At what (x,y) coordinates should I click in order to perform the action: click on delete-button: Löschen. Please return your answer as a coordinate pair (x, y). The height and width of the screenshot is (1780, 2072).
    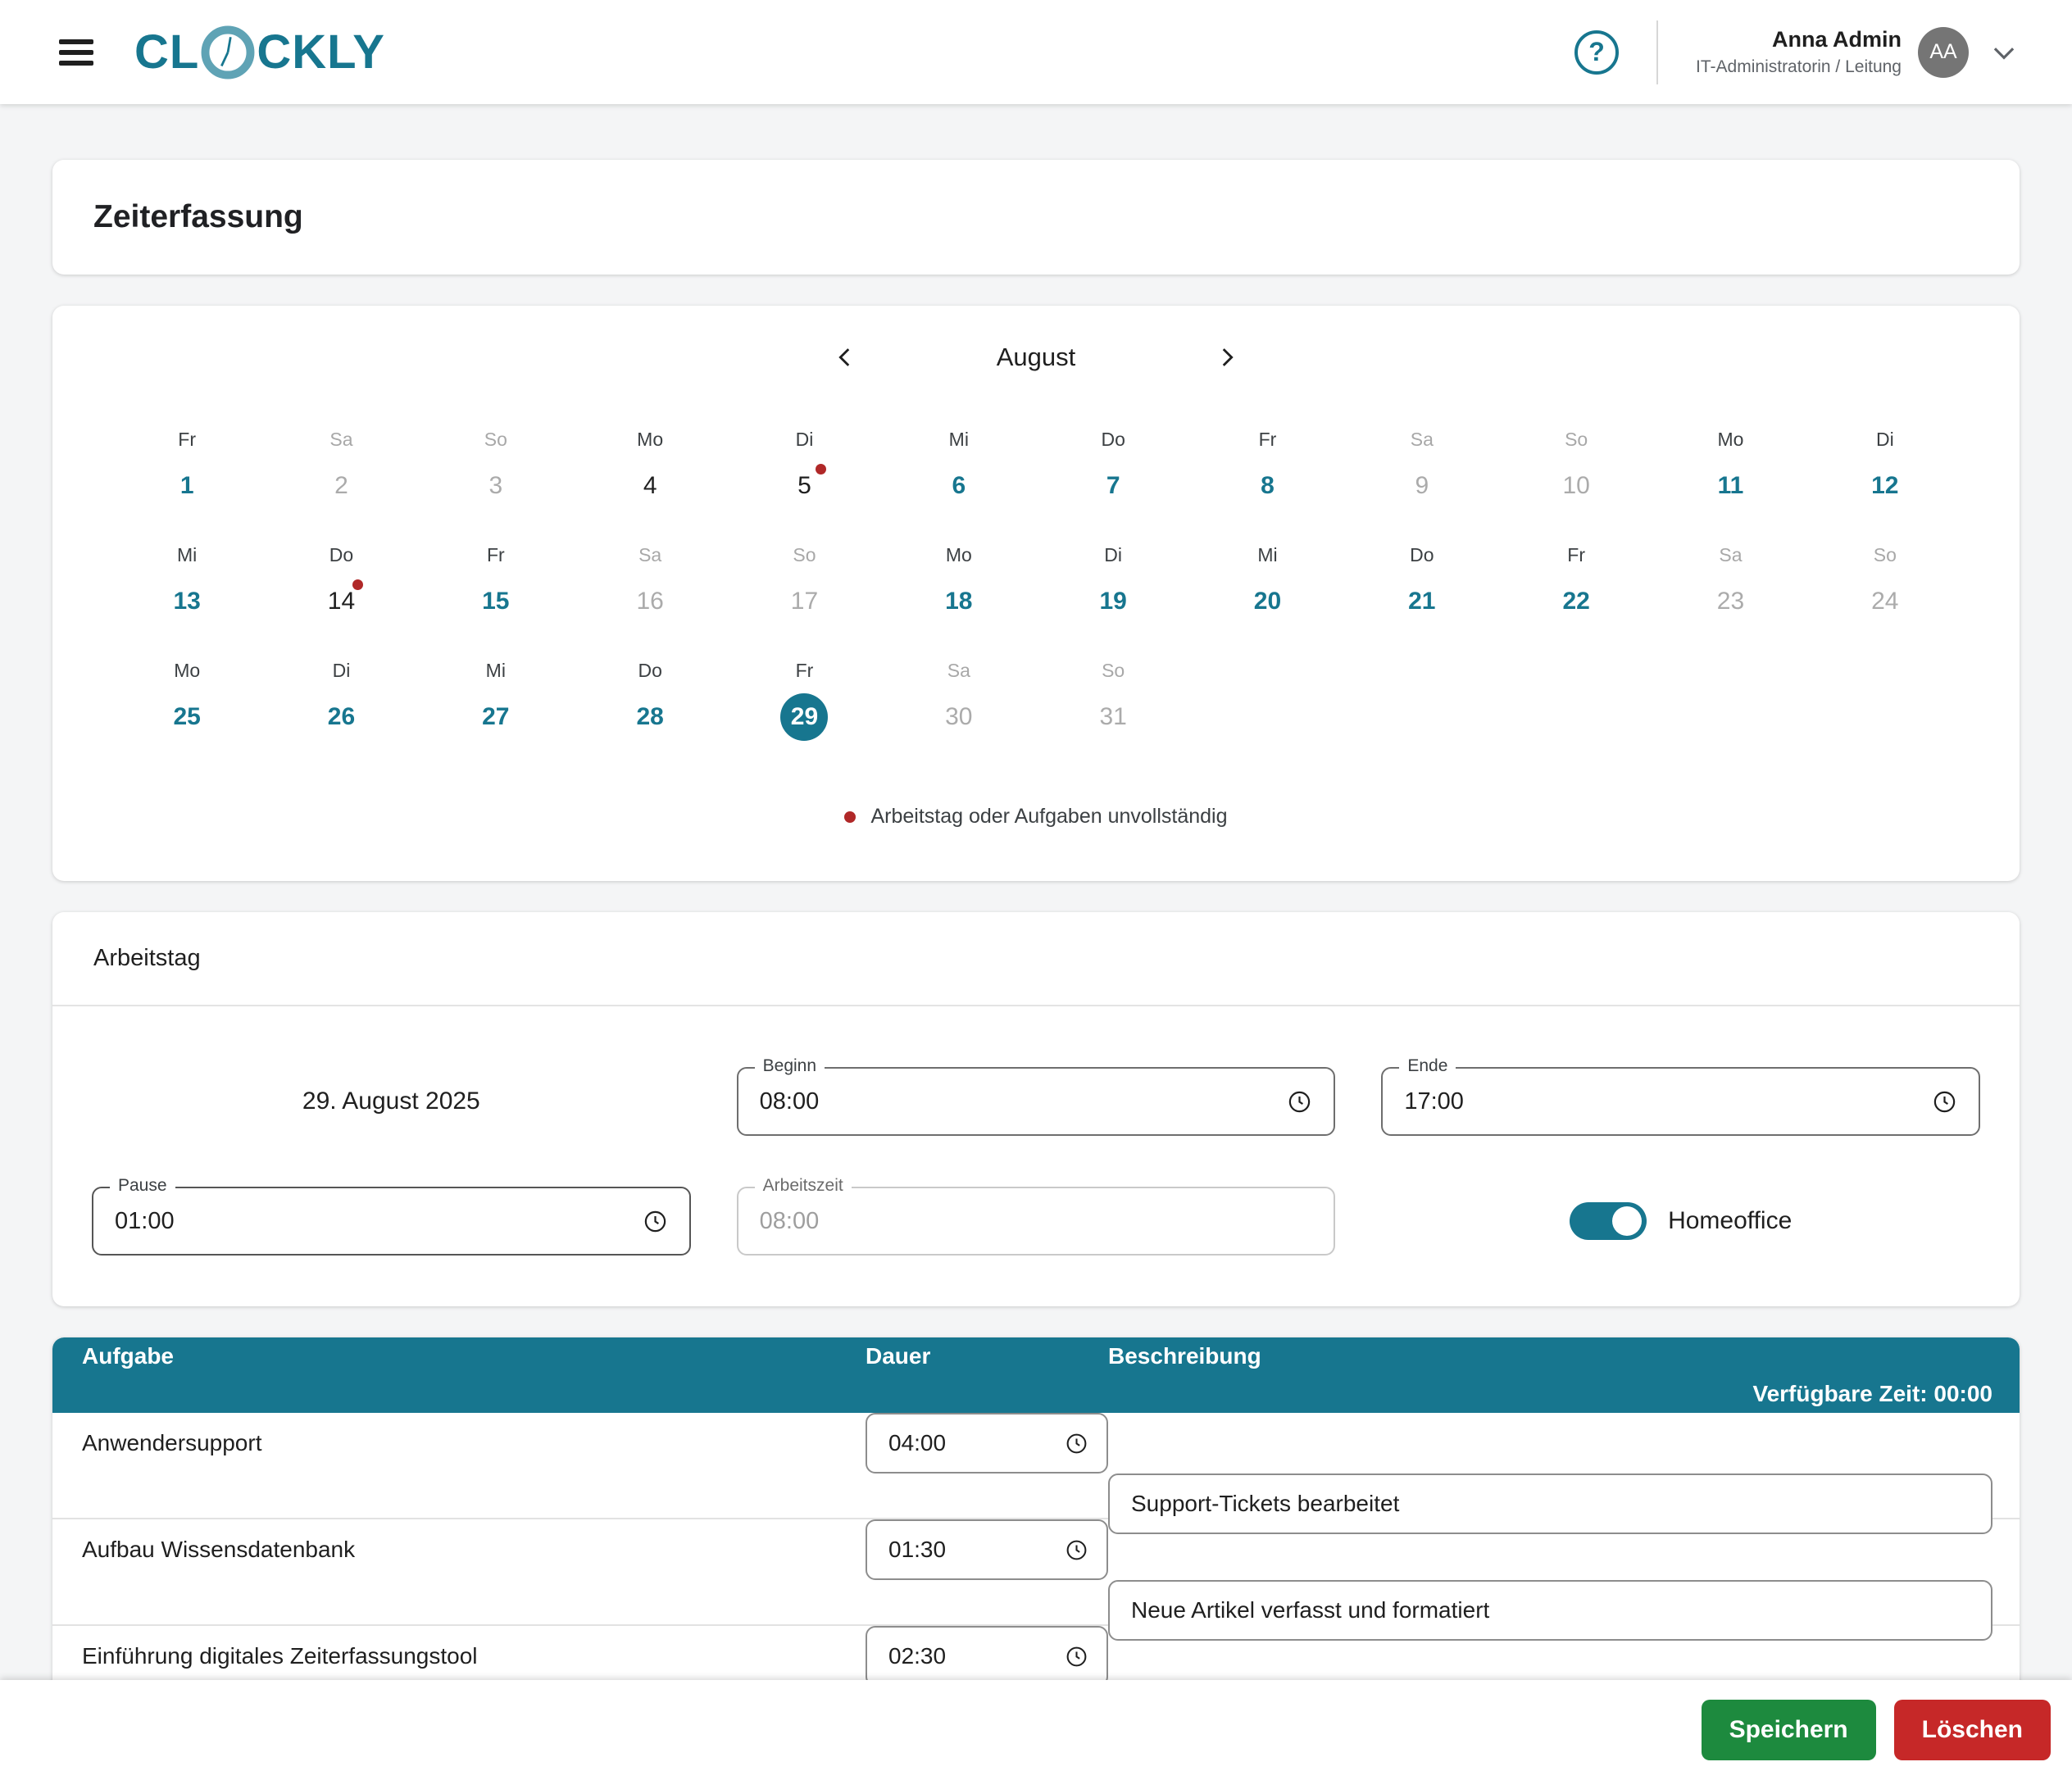
    Looking at the image, I should click on (1972, 1730).